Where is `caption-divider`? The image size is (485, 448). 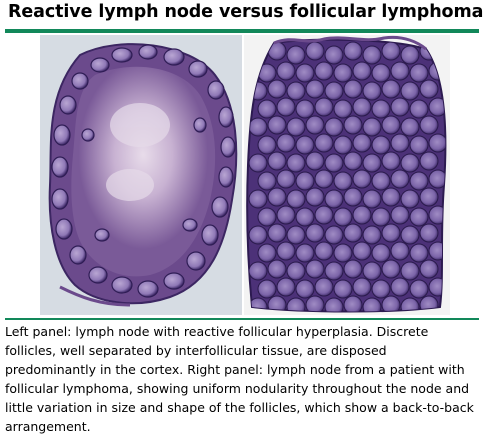 caption-divider is located at coordinates (242, 319).